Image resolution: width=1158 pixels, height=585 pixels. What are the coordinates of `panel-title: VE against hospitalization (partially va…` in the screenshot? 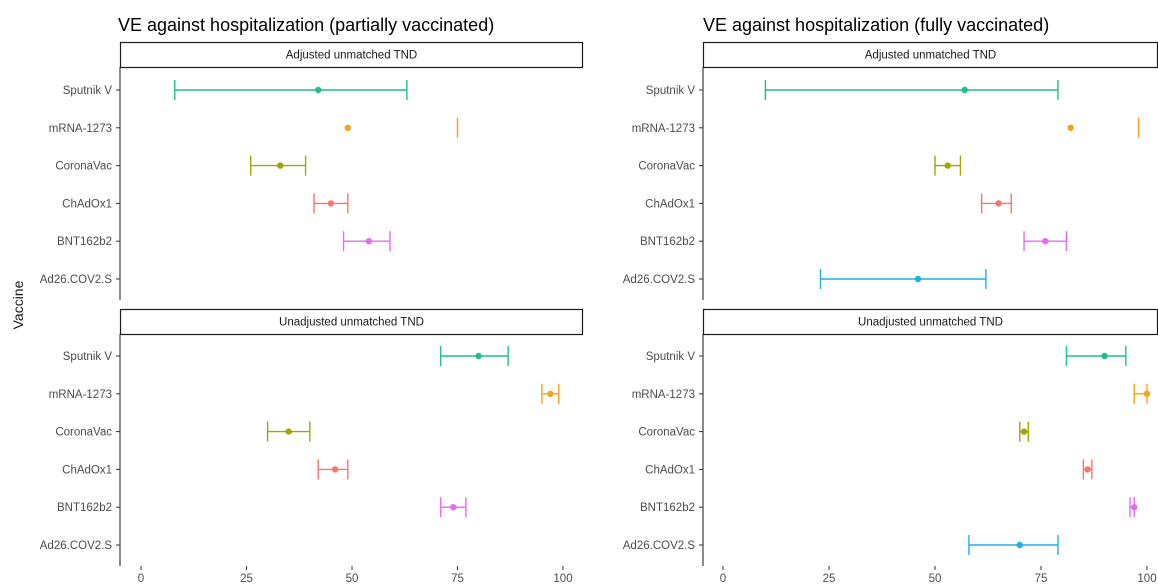 It's located at (306, 25).